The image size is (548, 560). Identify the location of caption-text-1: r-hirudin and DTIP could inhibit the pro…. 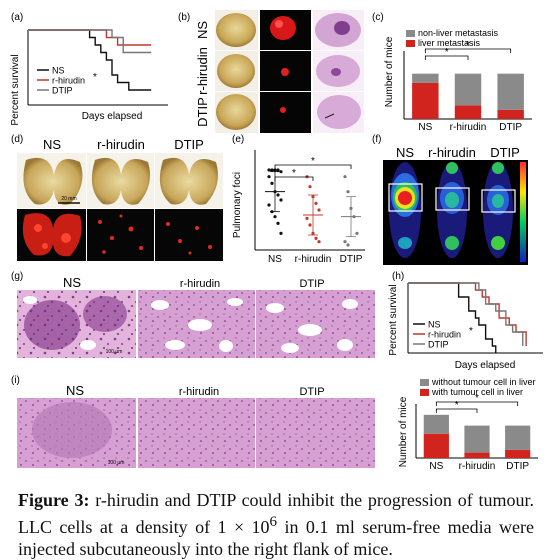
(276, 513).